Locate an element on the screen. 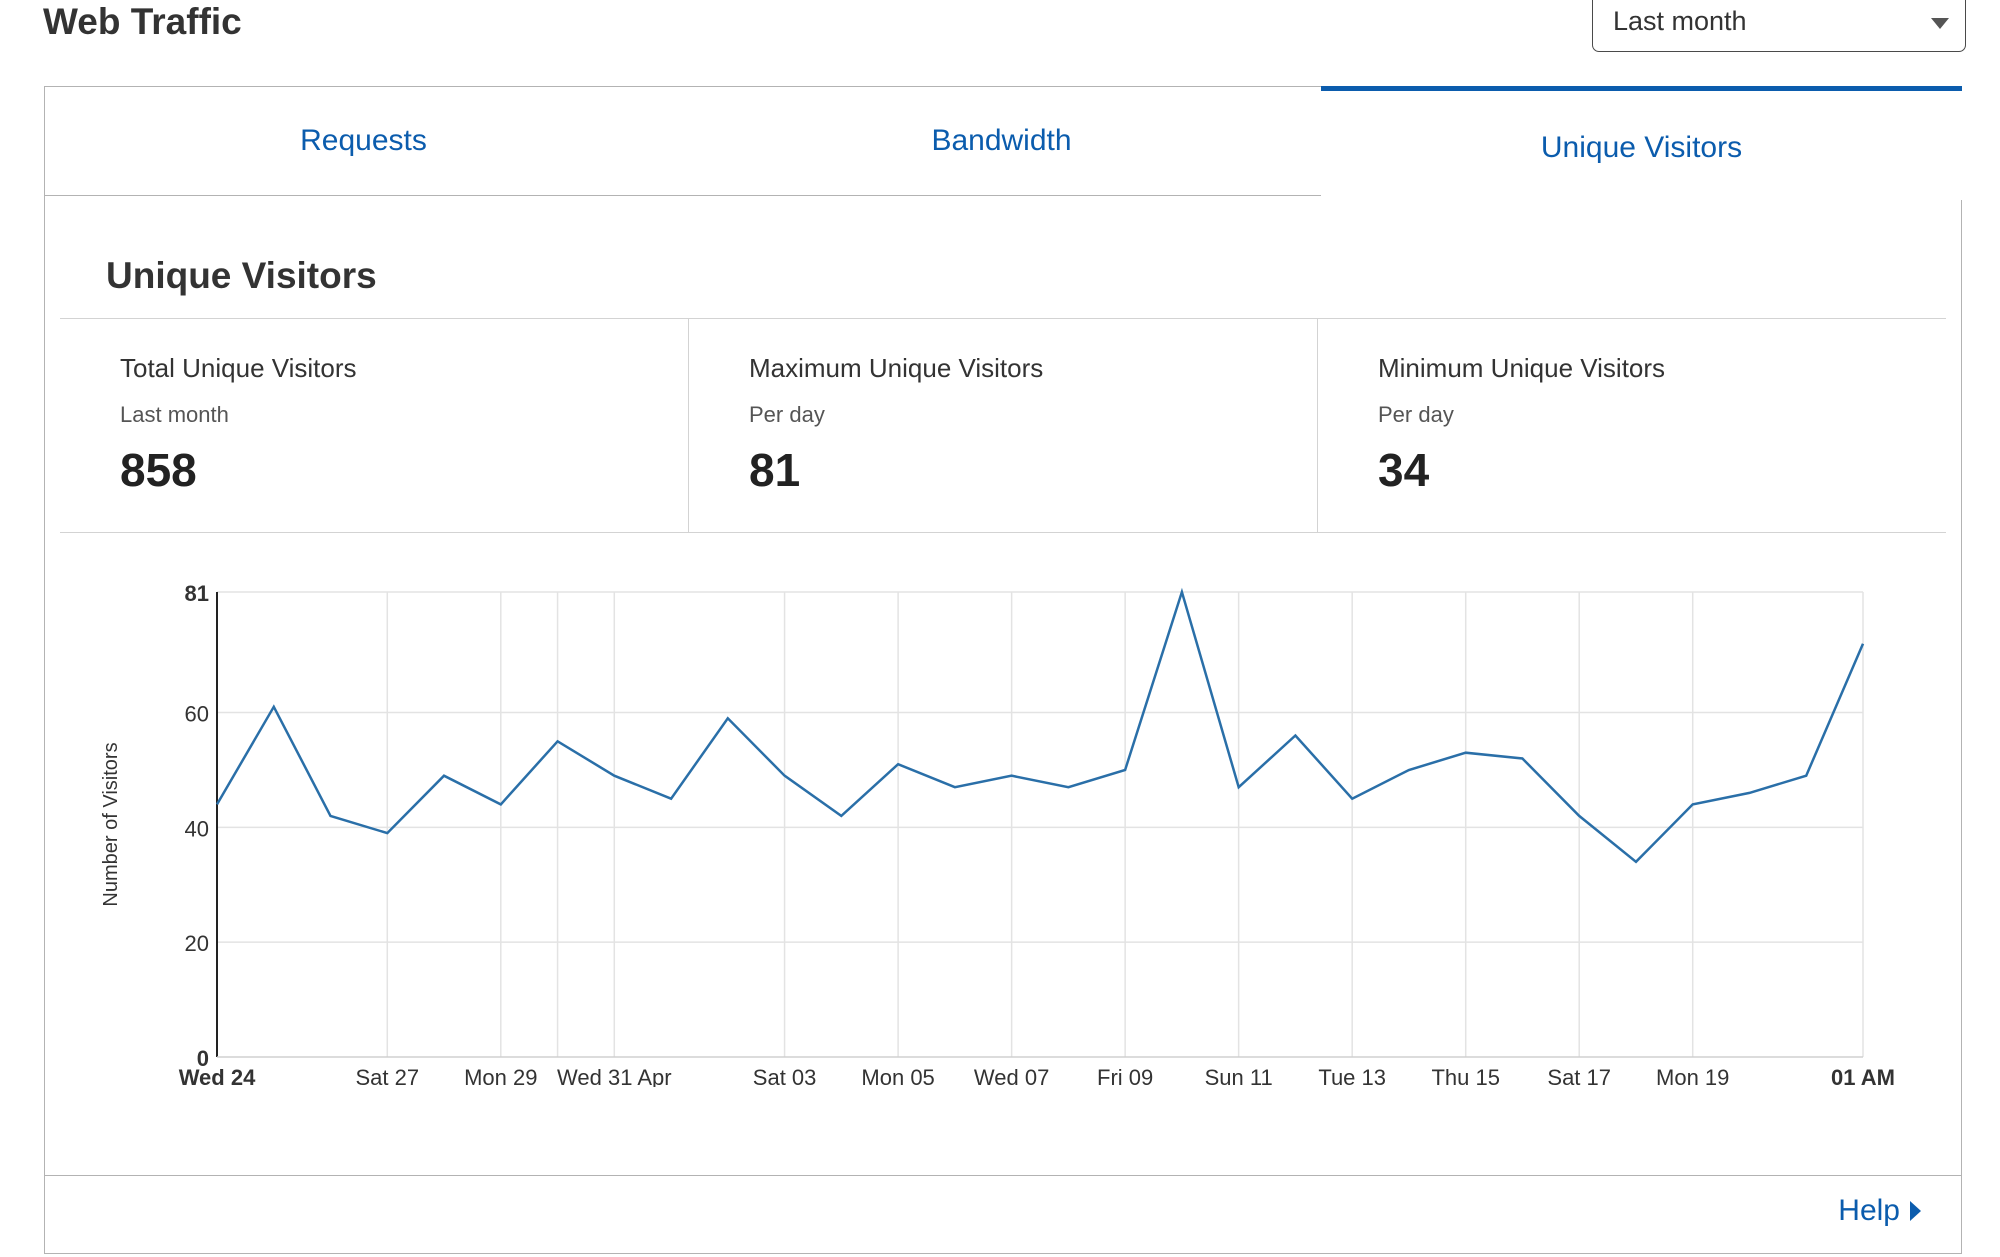 This screenshot has width=2000, height=1257. tab-unique-visitors: Unique Visitors is located at coordinates (1641, 142).